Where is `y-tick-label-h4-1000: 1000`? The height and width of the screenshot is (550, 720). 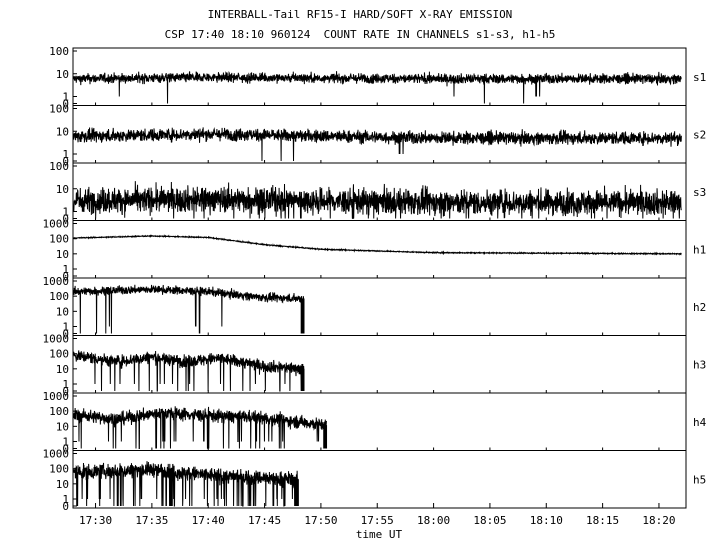
y-tick-label-h4-1000: 1000 is located at coordinates (56, 396).